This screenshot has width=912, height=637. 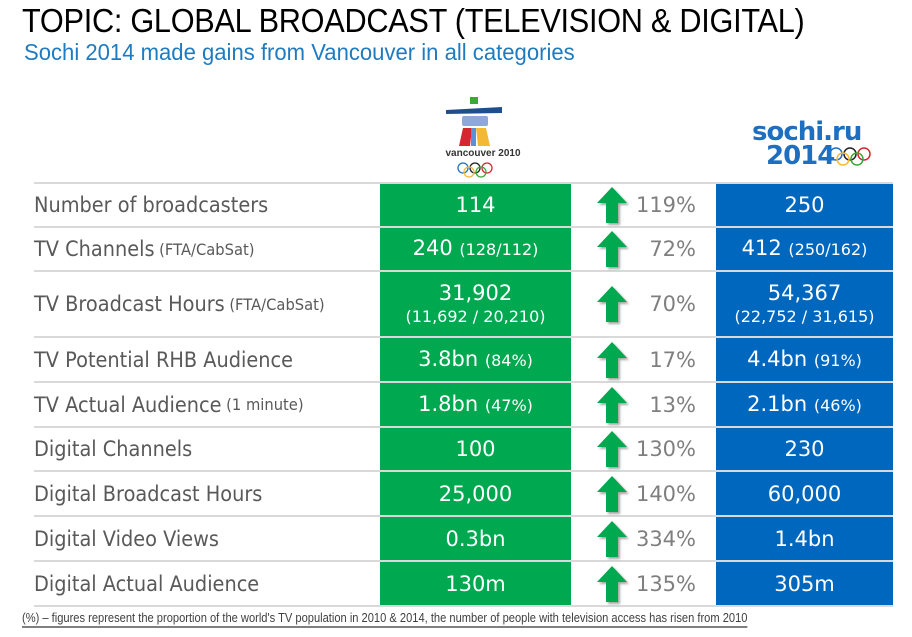 I want to click on vancouver-value-detail: (47%), so click(x=508, y=405).